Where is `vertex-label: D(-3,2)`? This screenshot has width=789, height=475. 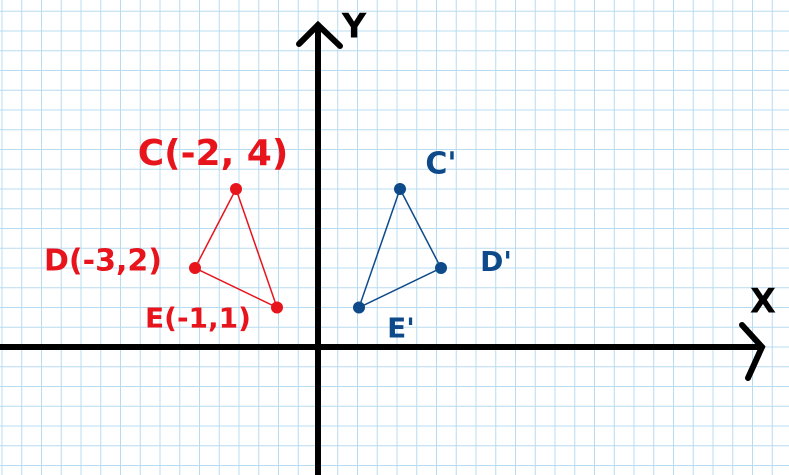 vertex-label: D(-3,2) is located at coordinates (103, 261).